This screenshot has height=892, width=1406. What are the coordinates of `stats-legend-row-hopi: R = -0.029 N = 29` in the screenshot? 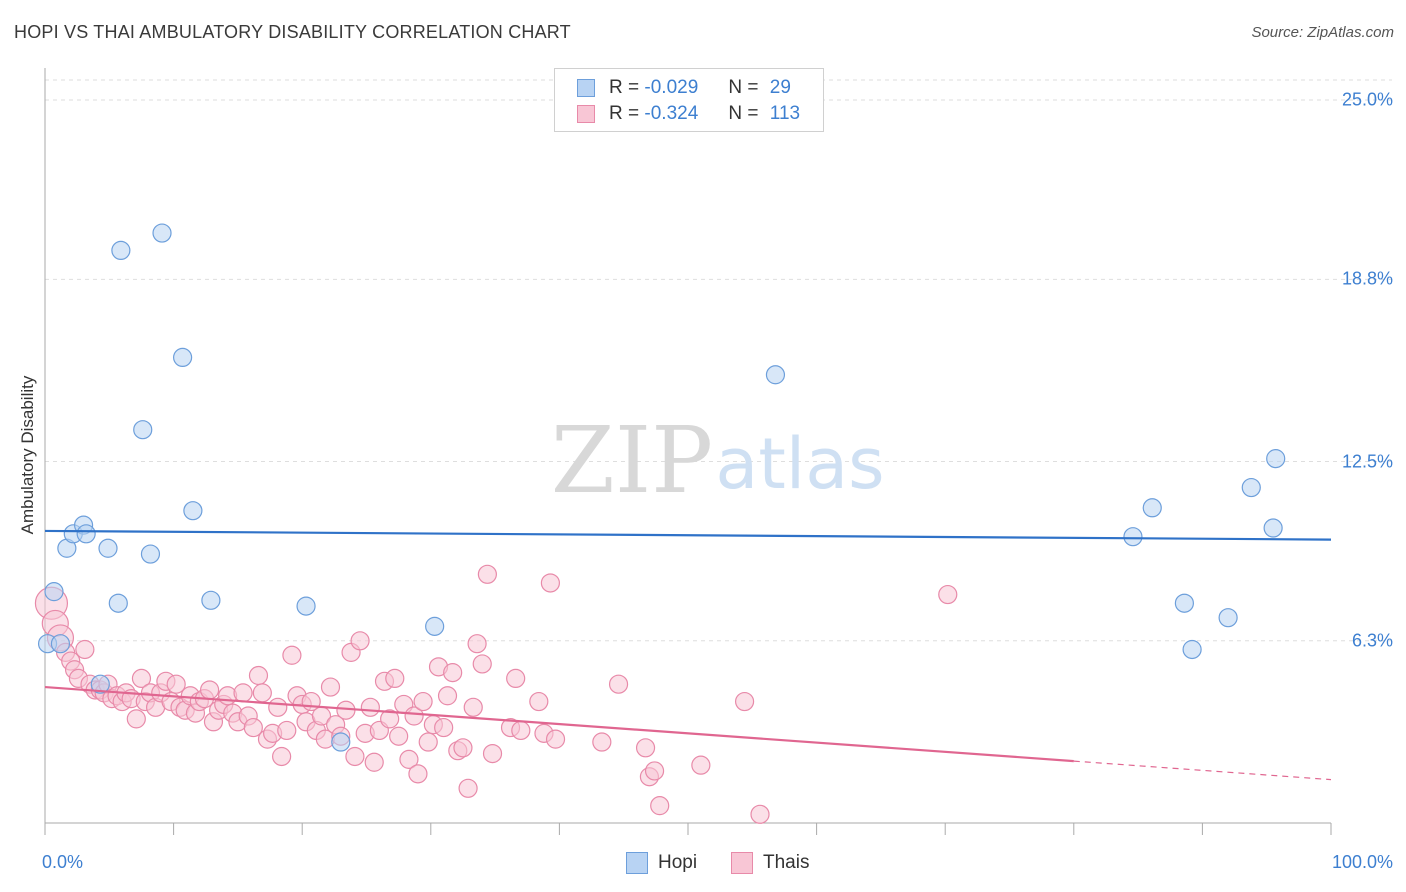 It's located at (684, 88).